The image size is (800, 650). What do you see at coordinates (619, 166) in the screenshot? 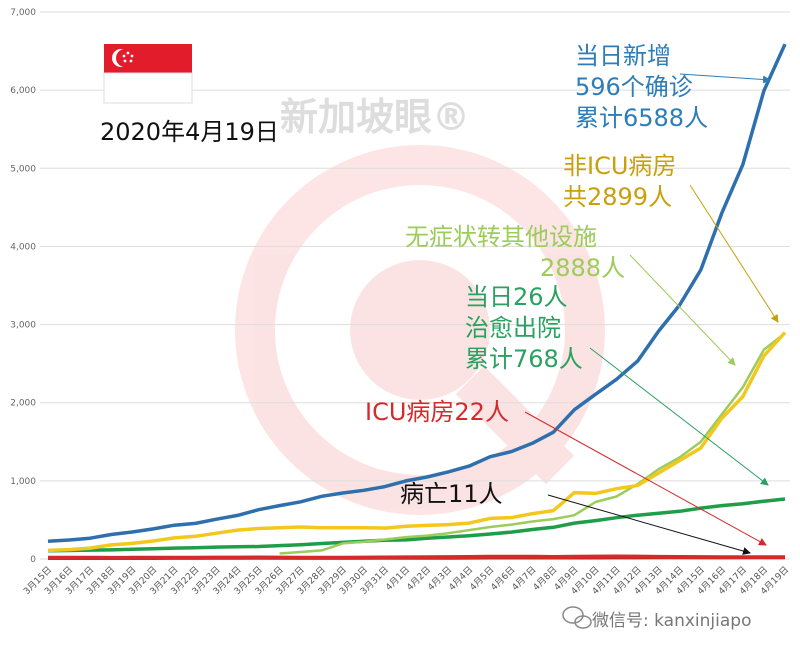
I see `annotation-text: 非ICU病房` at bounding box center [619, 166].